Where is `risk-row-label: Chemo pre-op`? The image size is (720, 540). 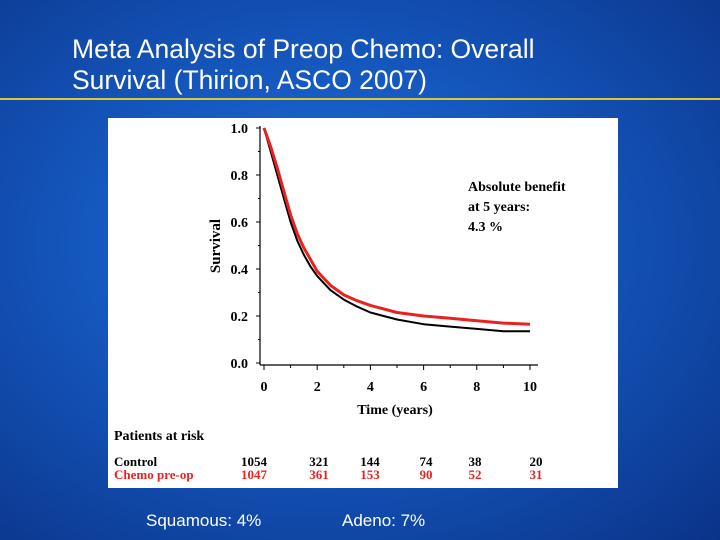
risk-row-label: Chemo pre-op is located at coordinates (154, 474).